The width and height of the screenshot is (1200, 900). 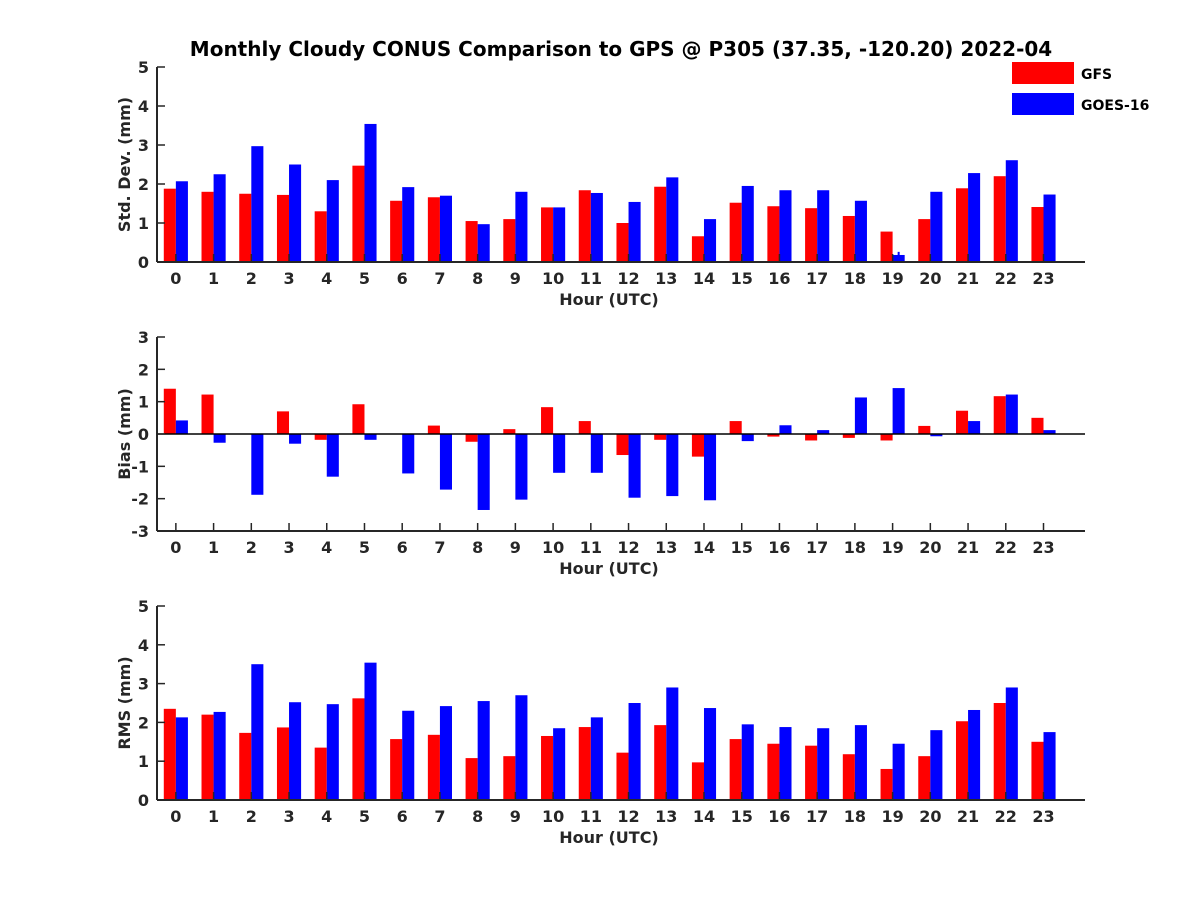 I want to click on x-tick-label: 1, so click(x=213, y=547).